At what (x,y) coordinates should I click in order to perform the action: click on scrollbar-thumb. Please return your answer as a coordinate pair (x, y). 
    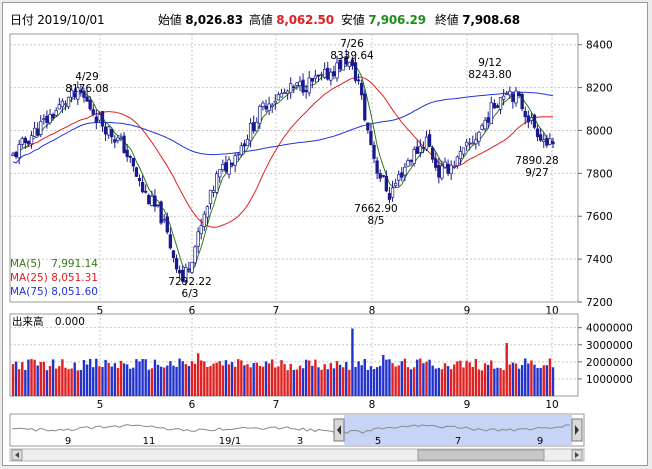
    Looking at the image, I should click on (481, 455).